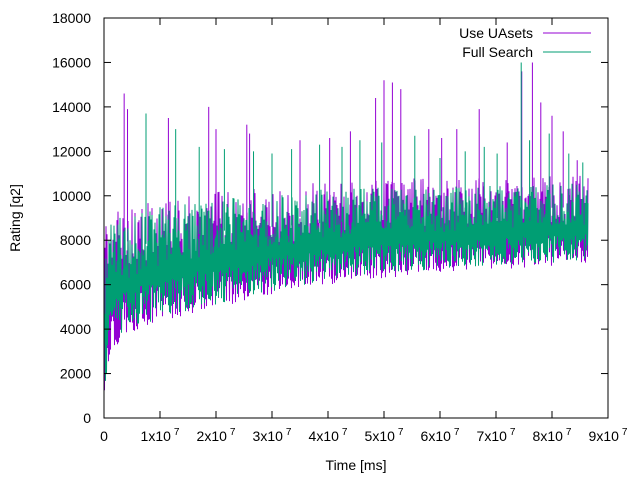 Image resolution: width=640 pixels, height=480 pixels. Describe the element at coordinates (87, 418) in the screenshot. I see `y-tick-label: 0` at that location.